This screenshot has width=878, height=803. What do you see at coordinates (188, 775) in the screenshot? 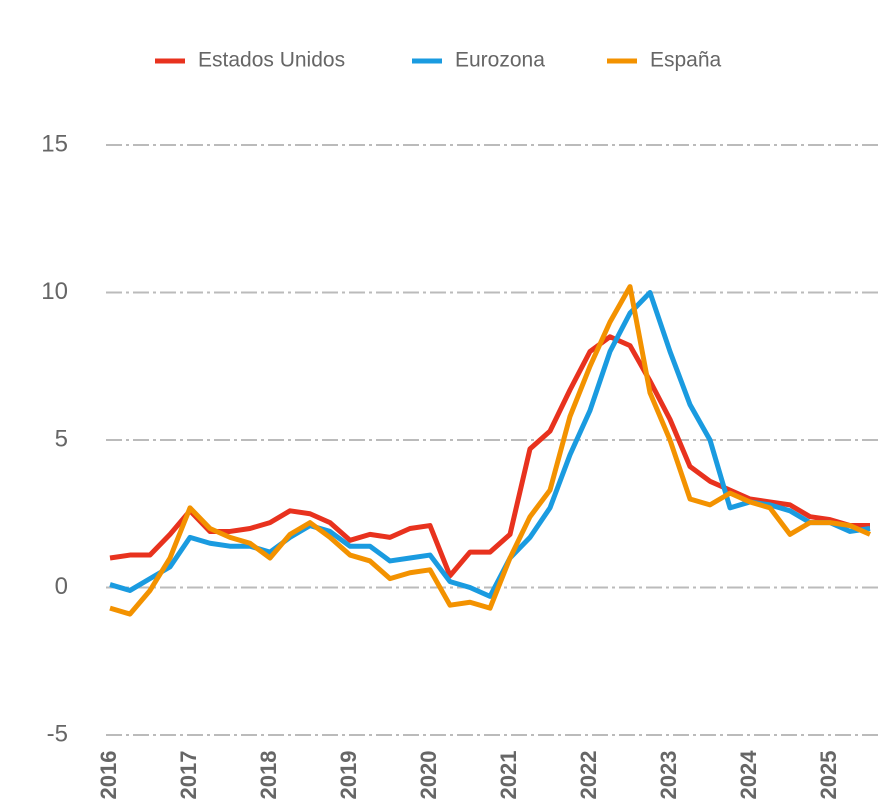
I see `x-tick-label: 2017` at bounding box center [188, 775].